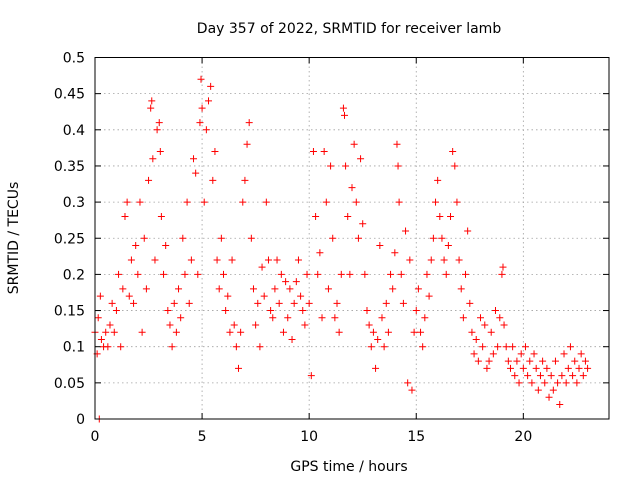  What do you see at coordinates (69, 384) in the screenshot?
I see `y-tick-label: 0.05` at bounding box center [69, 384].